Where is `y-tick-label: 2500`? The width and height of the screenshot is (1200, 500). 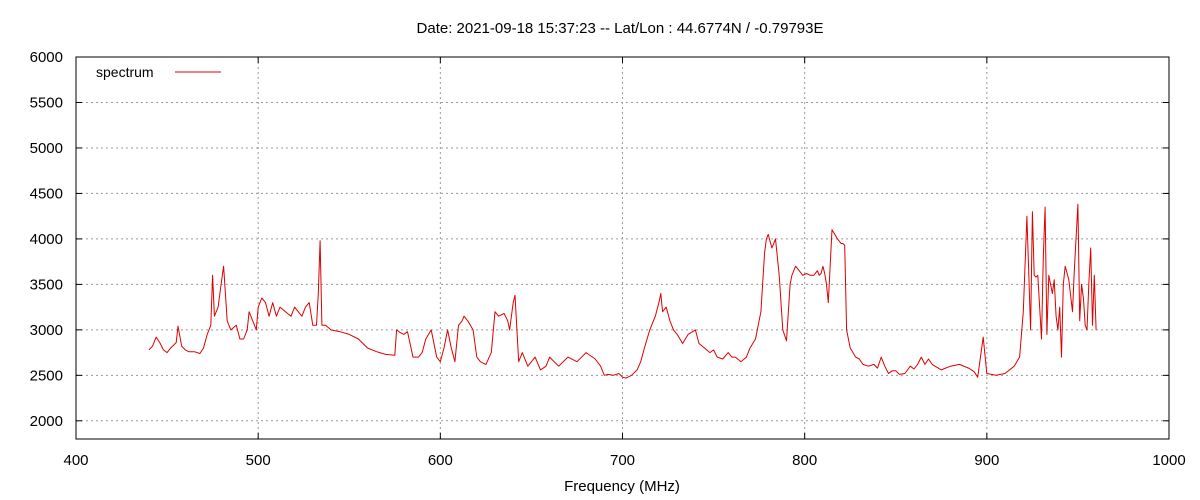 y-tick-label: 2500 is located at coordinates (46, 375).